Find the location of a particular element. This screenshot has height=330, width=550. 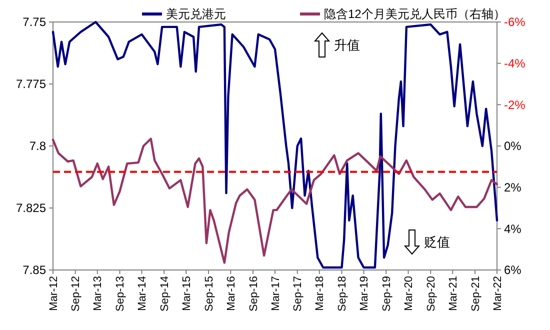

x-tick-label: Mar-15 is located at coordinates (186, 293).